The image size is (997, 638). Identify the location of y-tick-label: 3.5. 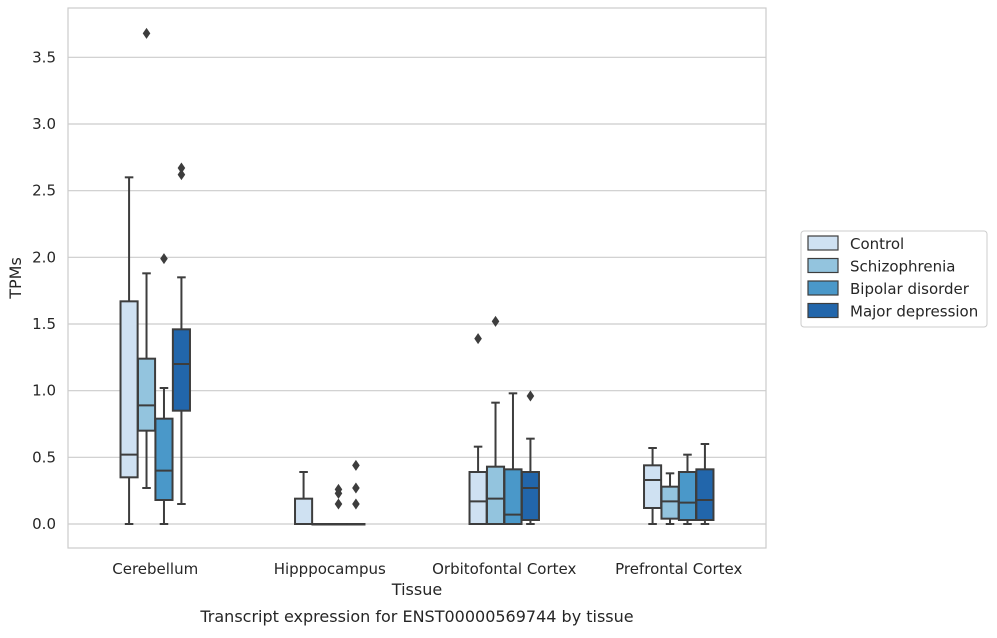
(44, 57).